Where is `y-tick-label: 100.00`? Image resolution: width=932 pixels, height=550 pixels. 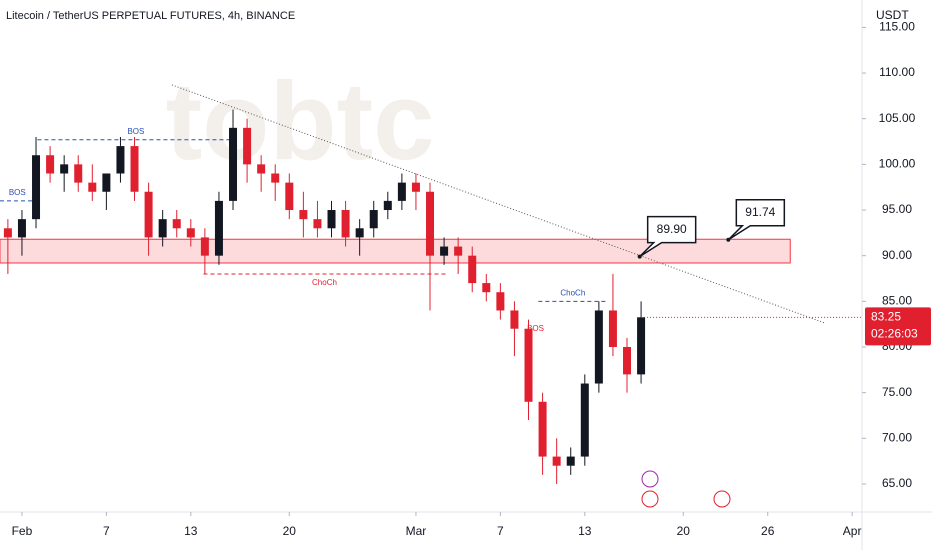
y-tick-label: 100.00 is located at coordinates (897, 164).